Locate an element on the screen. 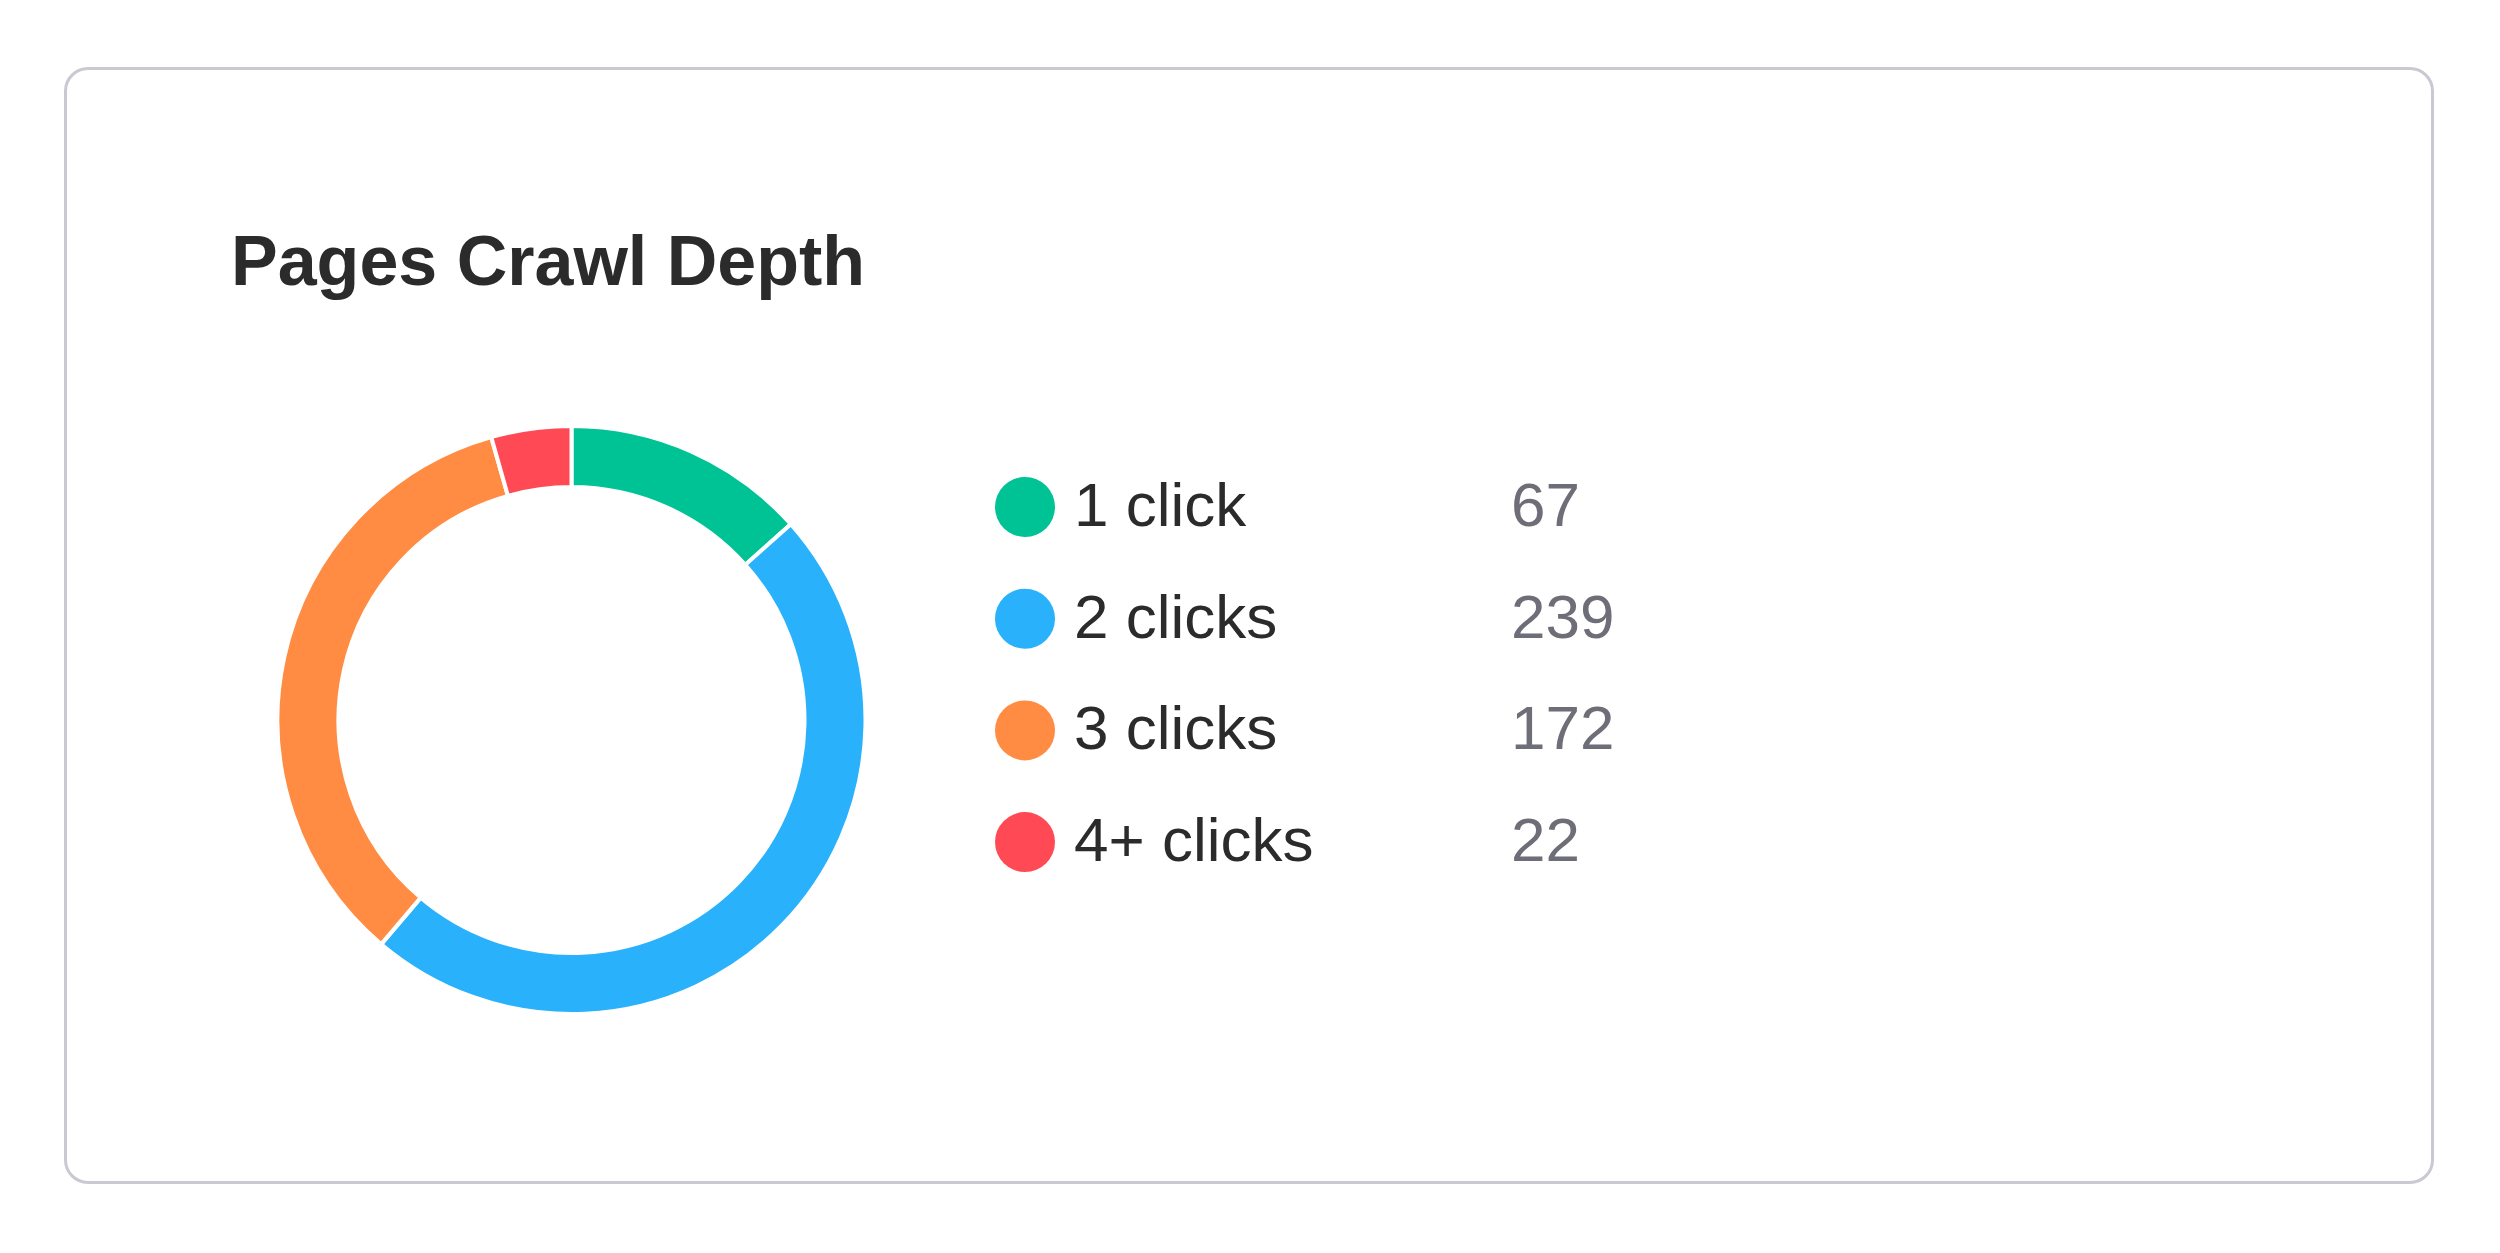 Image resolution: width=2500 pixels, height=1253 pixels. data-label: 67 is located at coordinates (1545, 504).